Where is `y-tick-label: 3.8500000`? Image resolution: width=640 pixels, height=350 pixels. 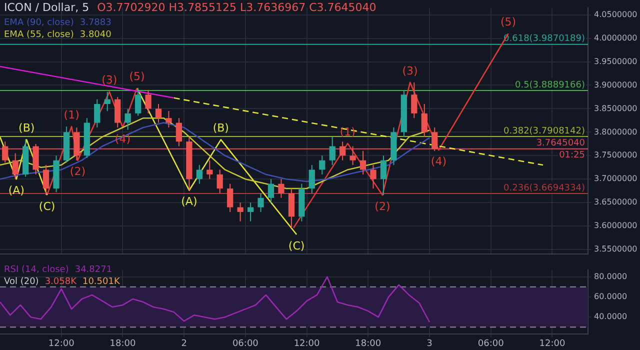
y-tick-label: 3.8500000 is located at coordinates (616, 108).